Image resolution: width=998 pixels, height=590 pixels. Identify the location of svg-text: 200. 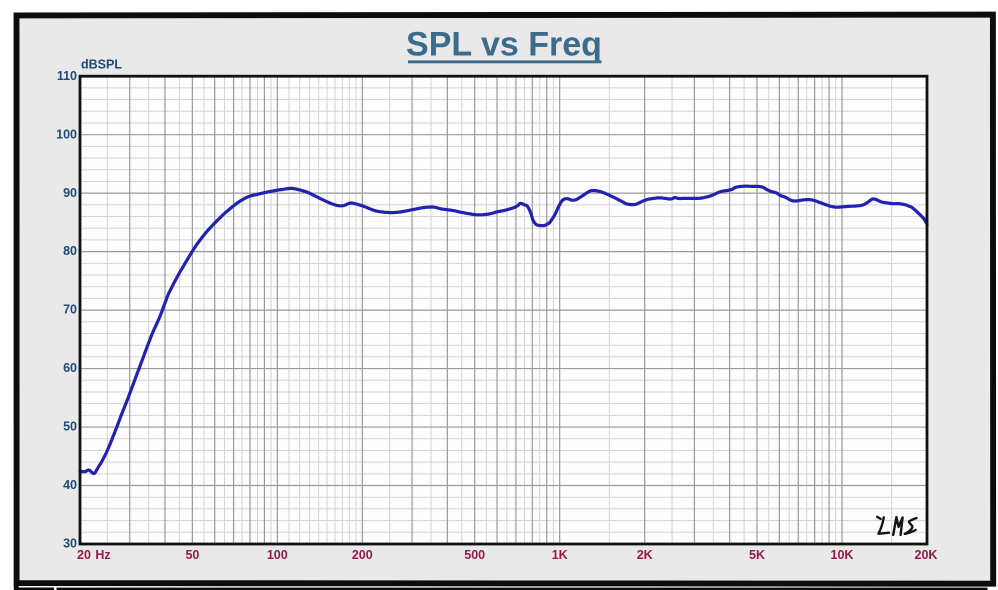
(362, 555).